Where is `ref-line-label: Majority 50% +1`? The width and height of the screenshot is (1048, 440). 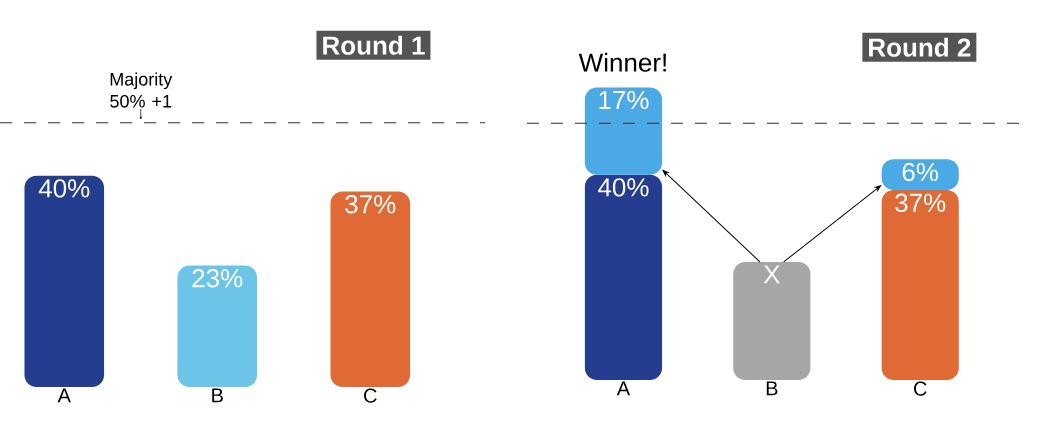 ref-line-label: Majority 50% +1 is located at coordinates (141, 90).